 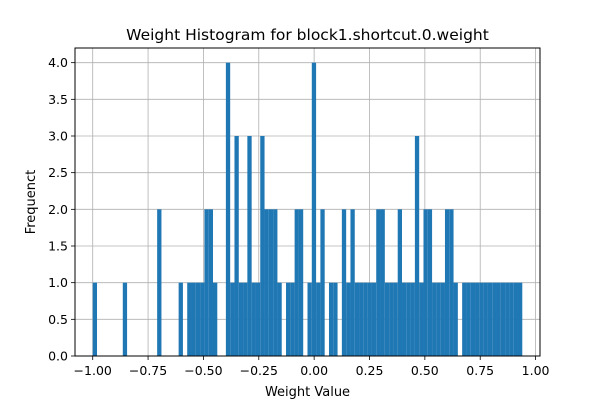 What do you see at coordinates (93, 370) in the screenshot?
I see `x-tick-label: −1.00` at bounding box center [93, 370].